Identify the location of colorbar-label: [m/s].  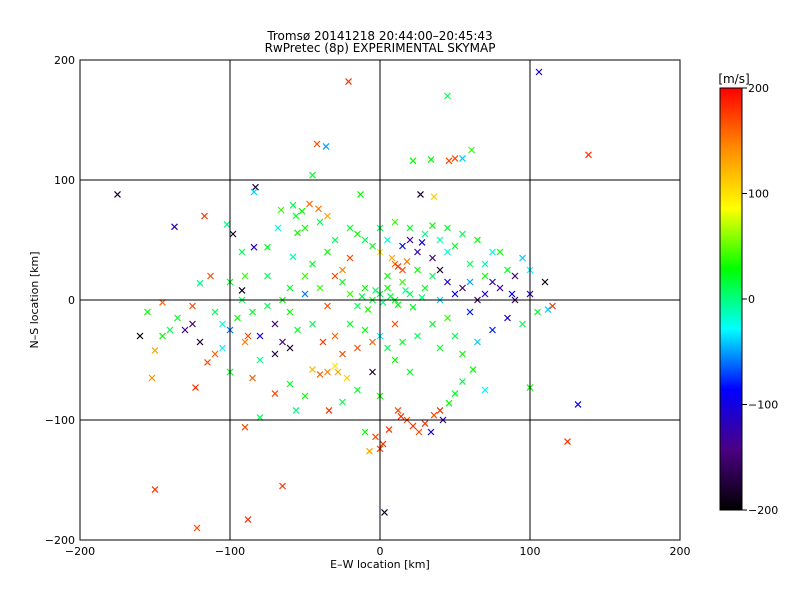
(733, 79).